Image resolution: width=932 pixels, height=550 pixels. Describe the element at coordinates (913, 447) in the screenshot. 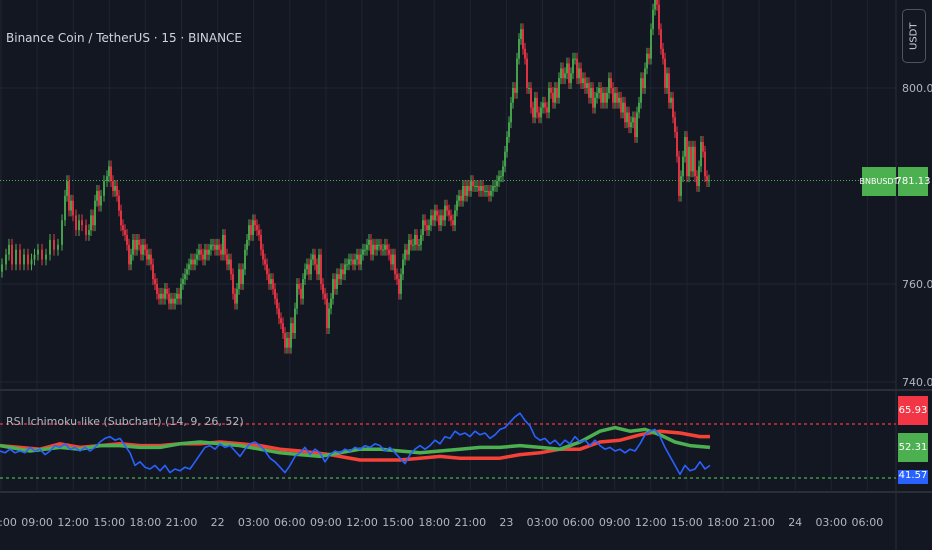

I see `indicator-green-badge: 52.31` at that location.